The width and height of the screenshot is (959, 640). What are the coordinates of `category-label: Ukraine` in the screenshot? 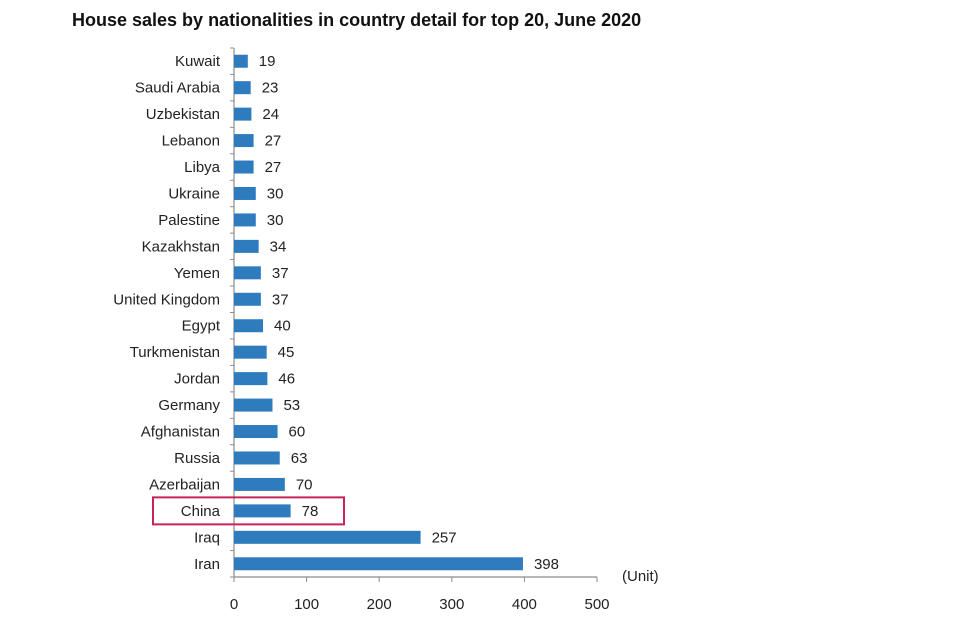 It's located at (194, 193).